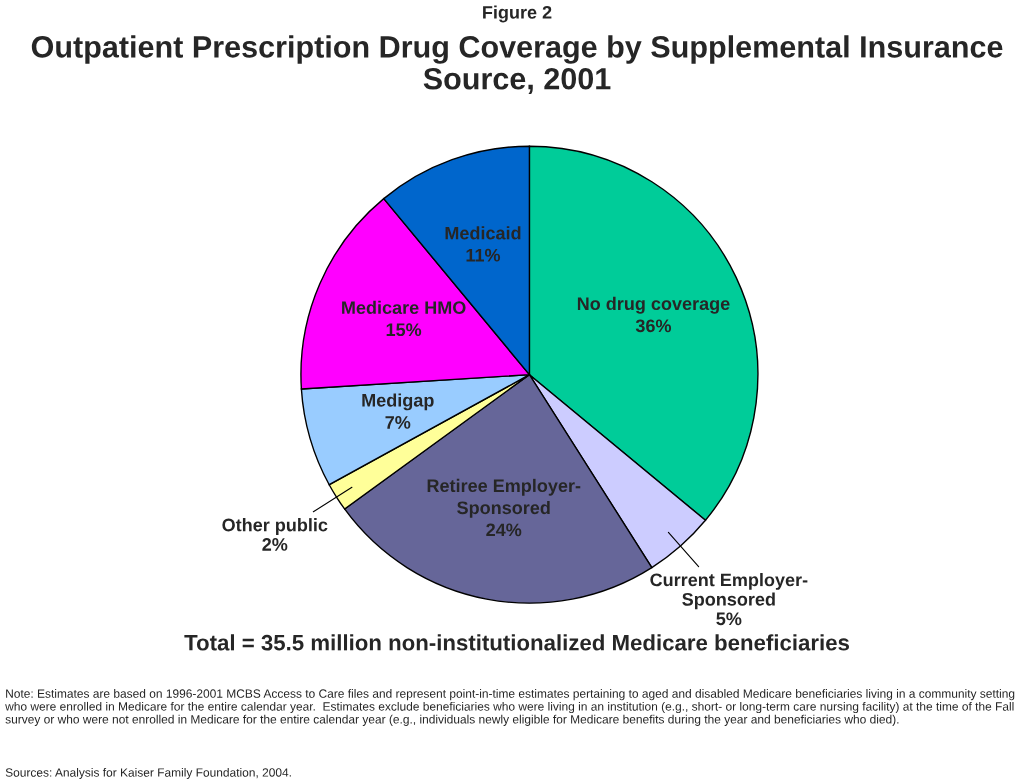 Image resolution: width=1034 pixels, height=783 pixels. Describe the element at coordinates (729, 619) in the screenshot. I see `data-label: 5%` at that location.